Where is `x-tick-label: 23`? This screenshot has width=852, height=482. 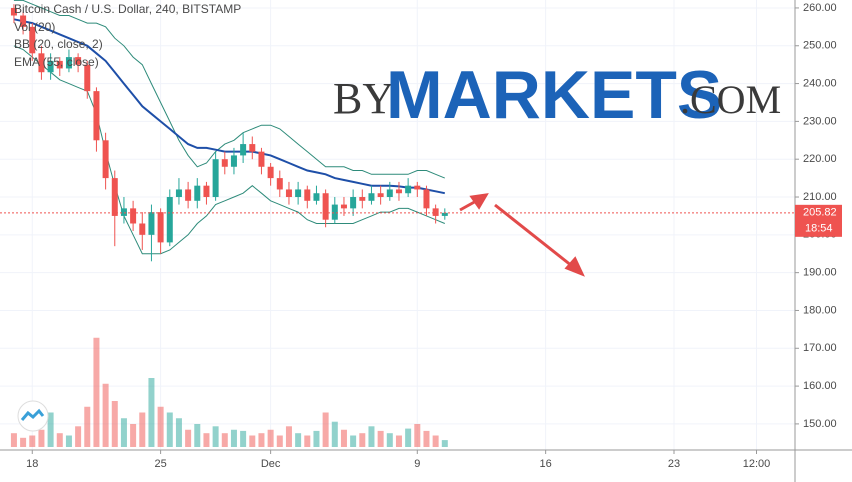
x-tick-label: 23 is located at coordinates (674, 464).